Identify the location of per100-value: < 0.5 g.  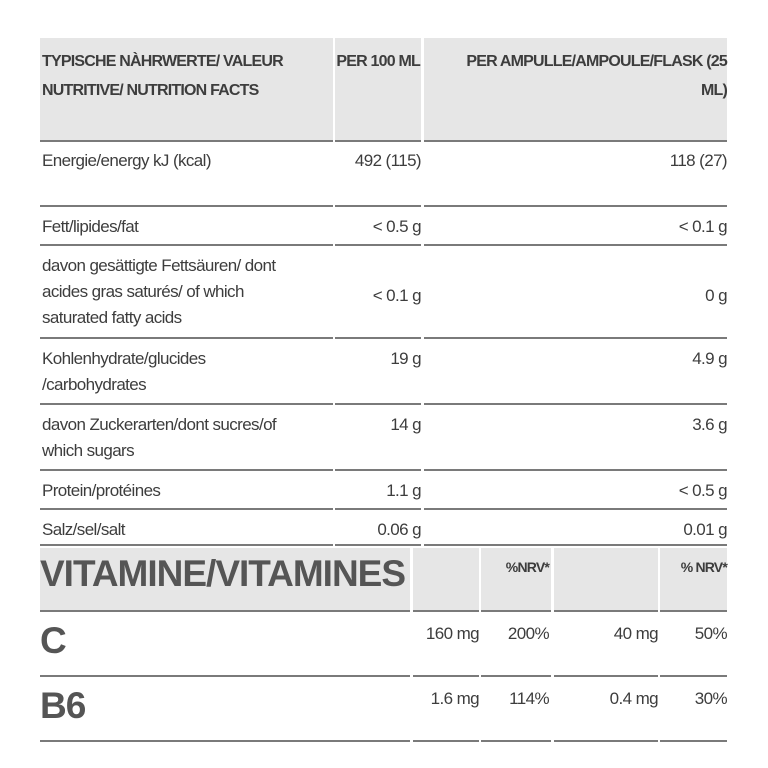
(378, 227).